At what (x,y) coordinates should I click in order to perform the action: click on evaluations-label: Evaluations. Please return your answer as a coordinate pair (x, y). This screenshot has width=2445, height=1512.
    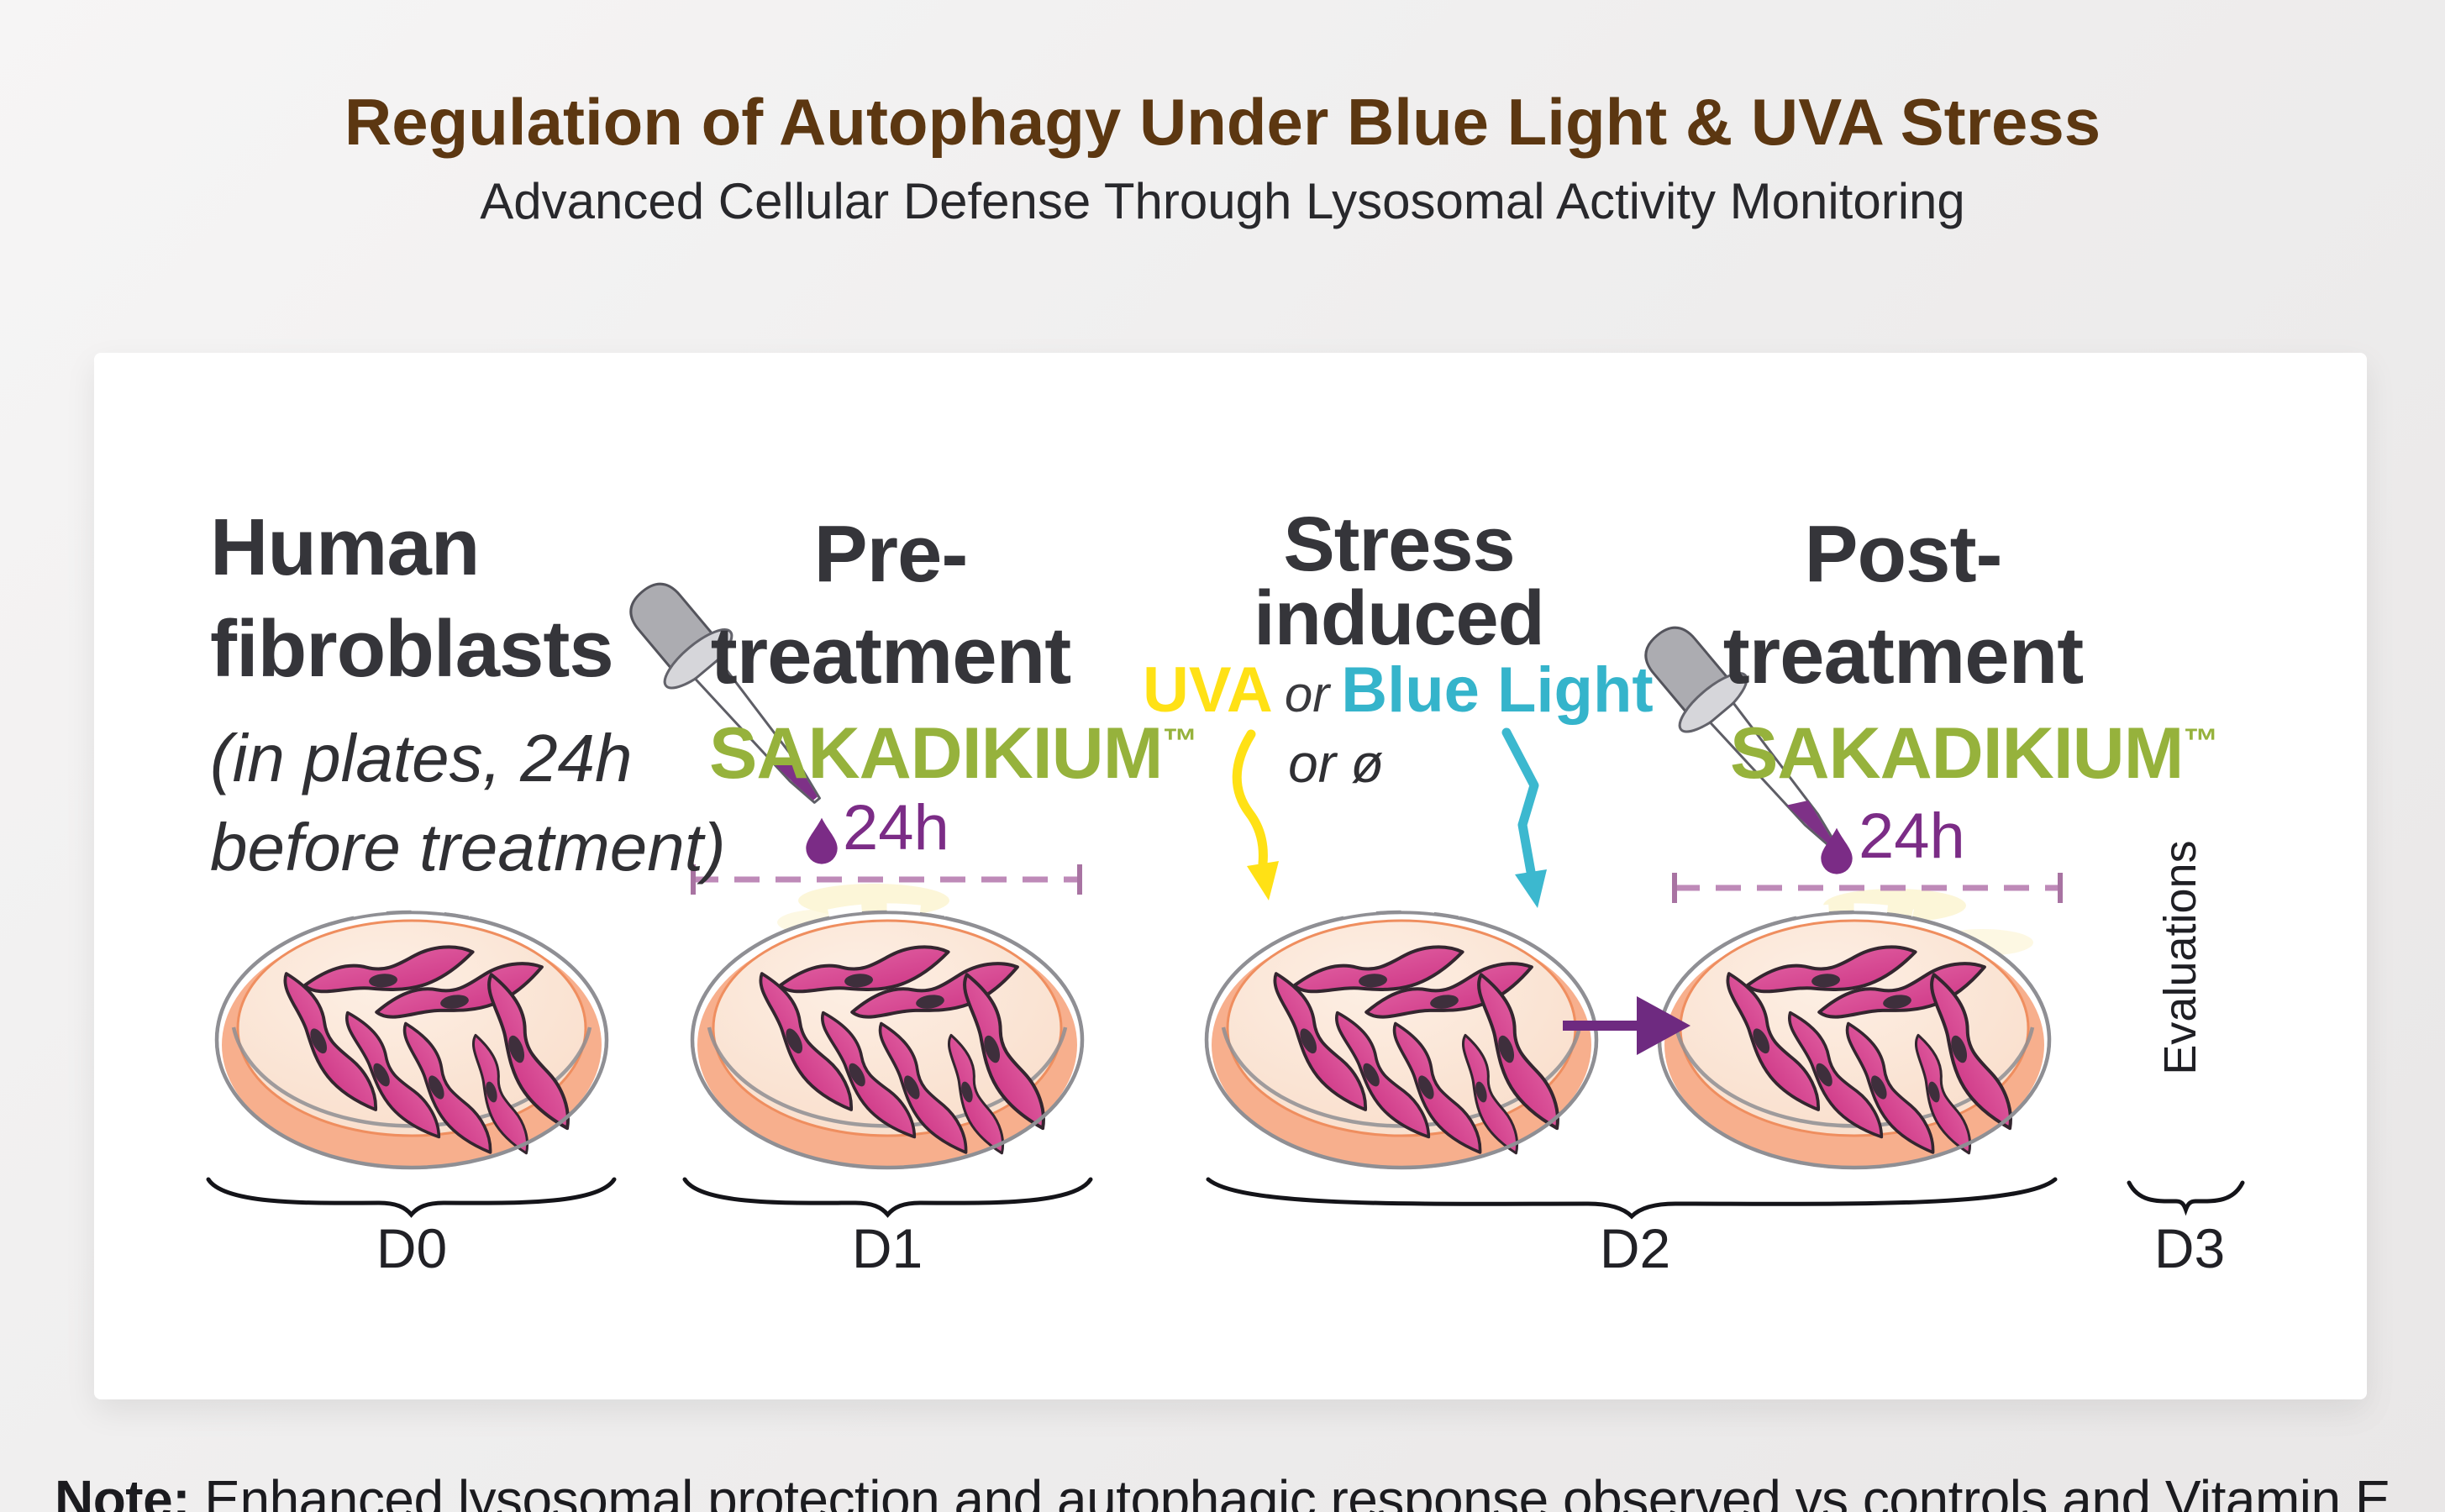
    Looking at the image, I should click on (2180, 957).